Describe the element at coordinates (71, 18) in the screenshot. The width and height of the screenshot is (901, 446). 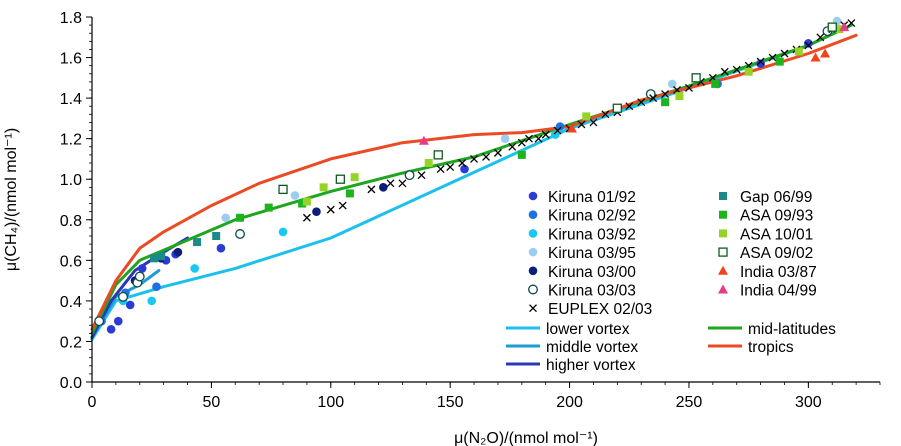
I see `y-tick-label: 1.8` at that location.